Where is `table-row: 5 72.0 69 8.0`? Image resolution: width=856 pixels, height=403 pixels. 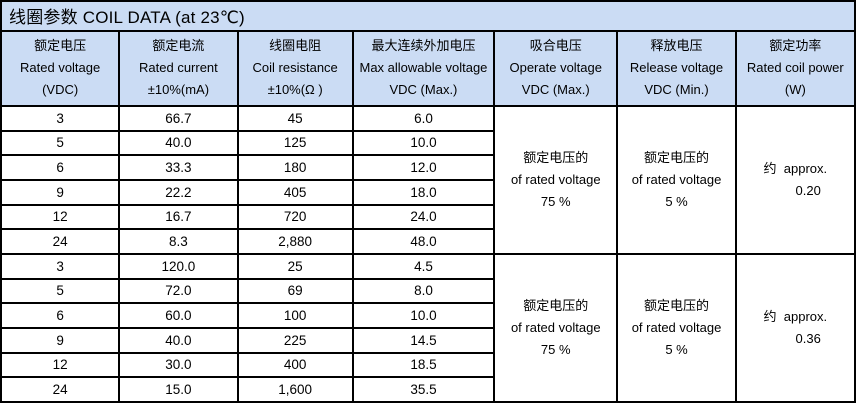
table-row: 5 72.0 69 8.0 is located at coordinates (427, 291).